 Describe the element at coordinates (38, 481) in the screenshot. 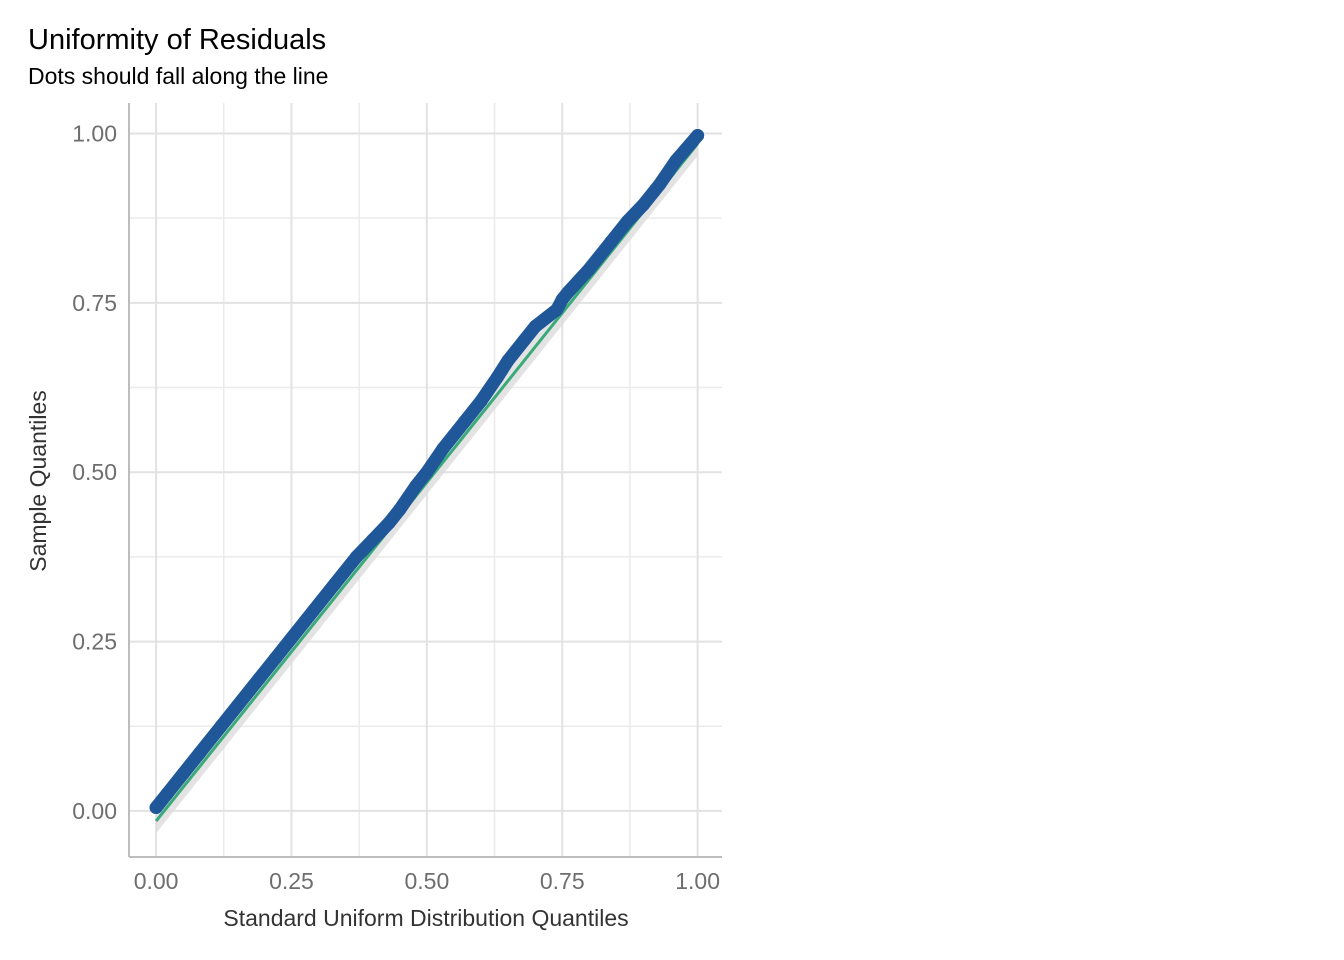

I see `y-axis-title: Sample Quantiles` at that location.